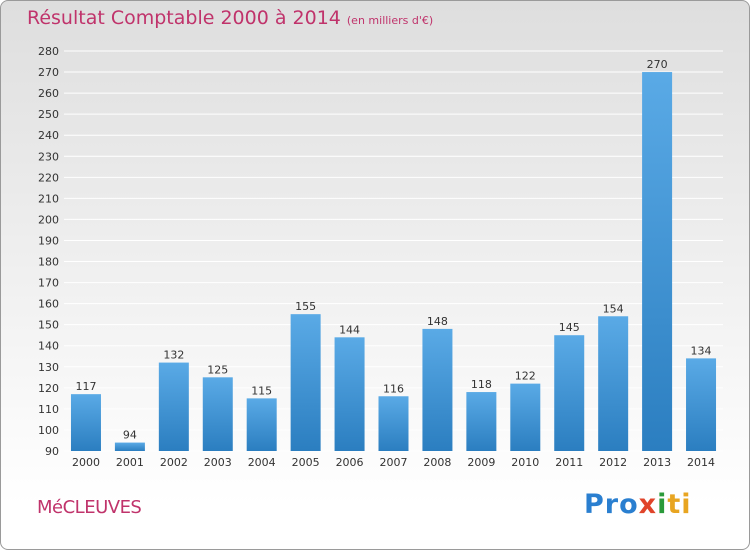  Describe the element at coordinates (648, 504) in the screenshot. I see `logo-part-2: x` at that location.